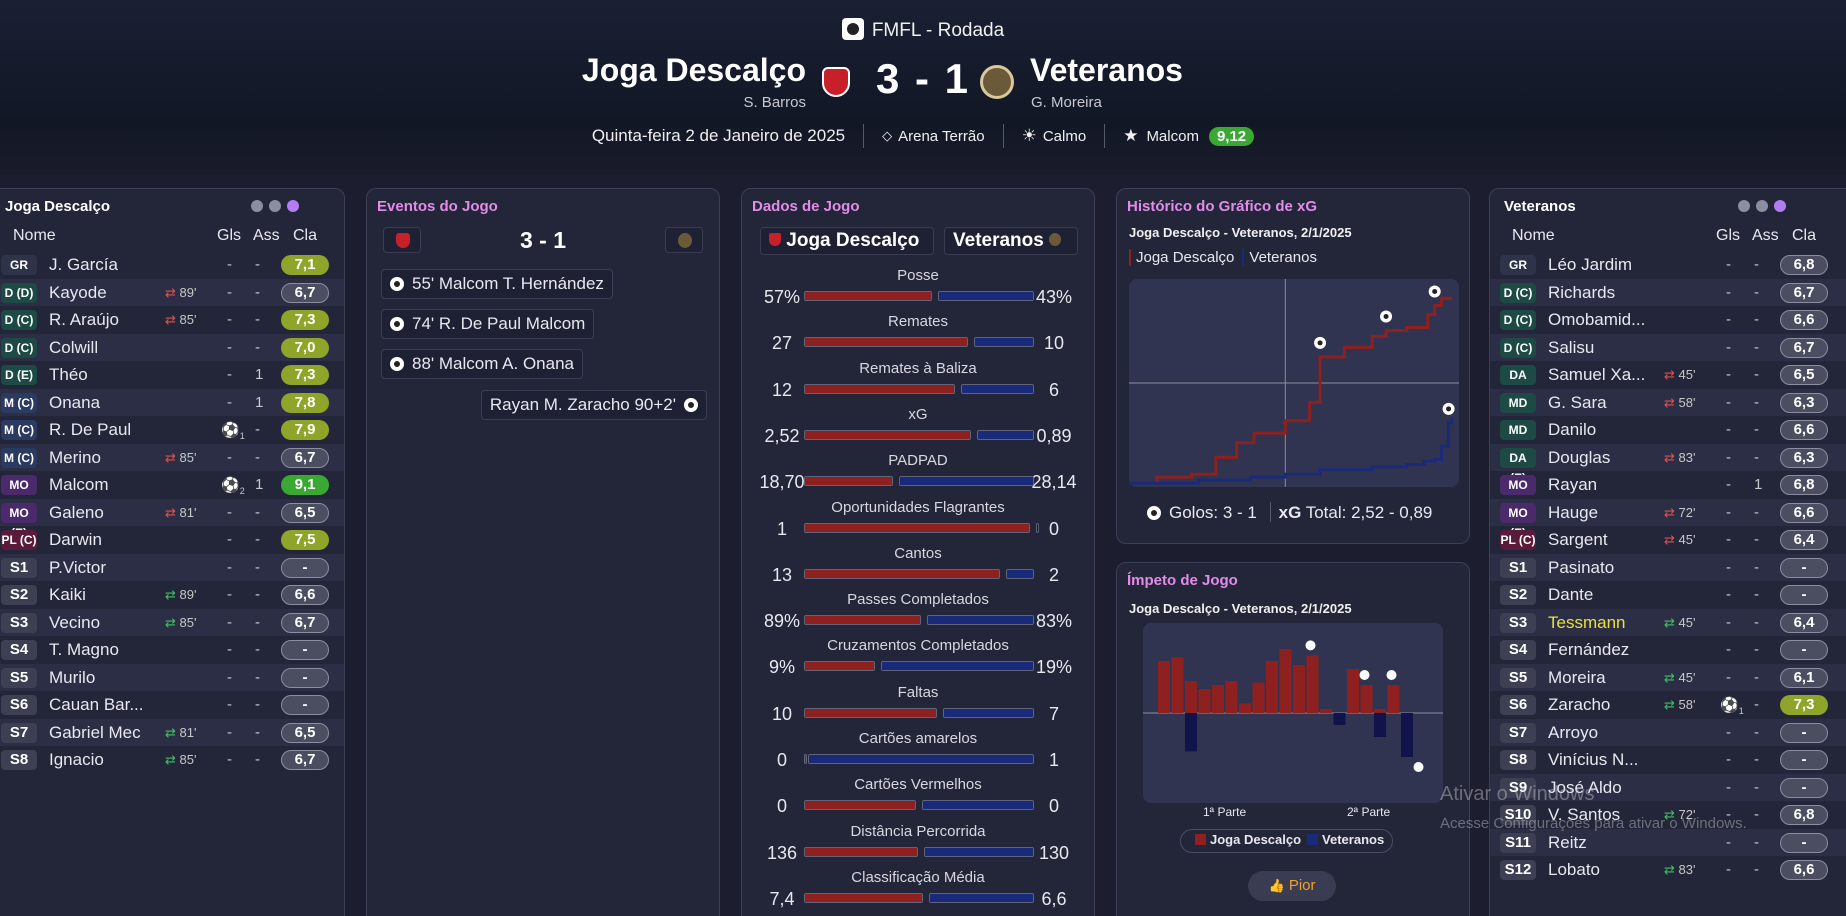 The image size is (1846, 916). I want to click on player-row: S6 Cauan Bar... - - -, so click(172, 705).